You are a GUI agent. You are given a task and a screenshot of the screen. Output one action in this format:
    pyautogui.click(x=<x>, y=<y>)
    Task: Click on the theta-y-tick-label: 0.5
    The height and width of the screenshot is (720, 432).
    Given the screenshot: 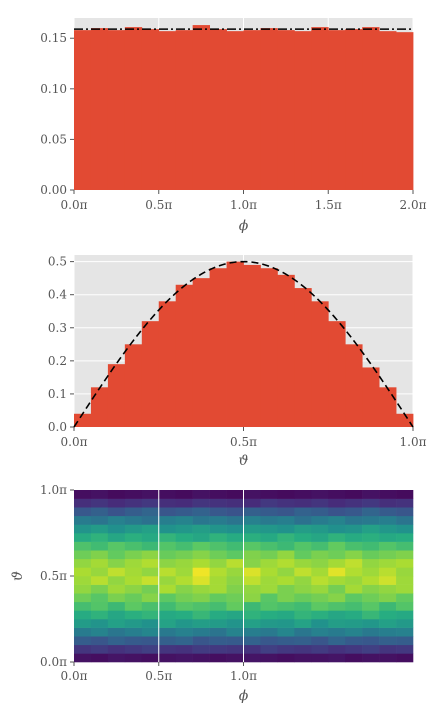 What is the action you would take?
    pyautogui.click(x=57, y=262)
    